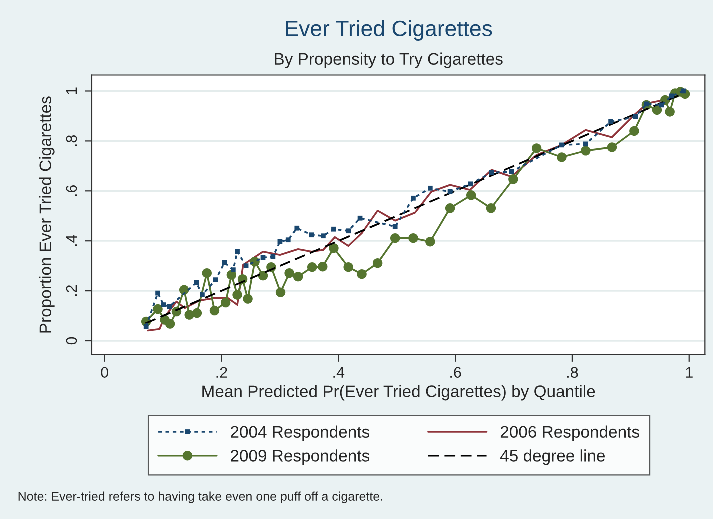 This screenshot has height=519, width=713. What do you see at coordinates (300, 458) in the screenshot?
I see `legend-label: 2009 Respondents` at bounding box center [300, 458].